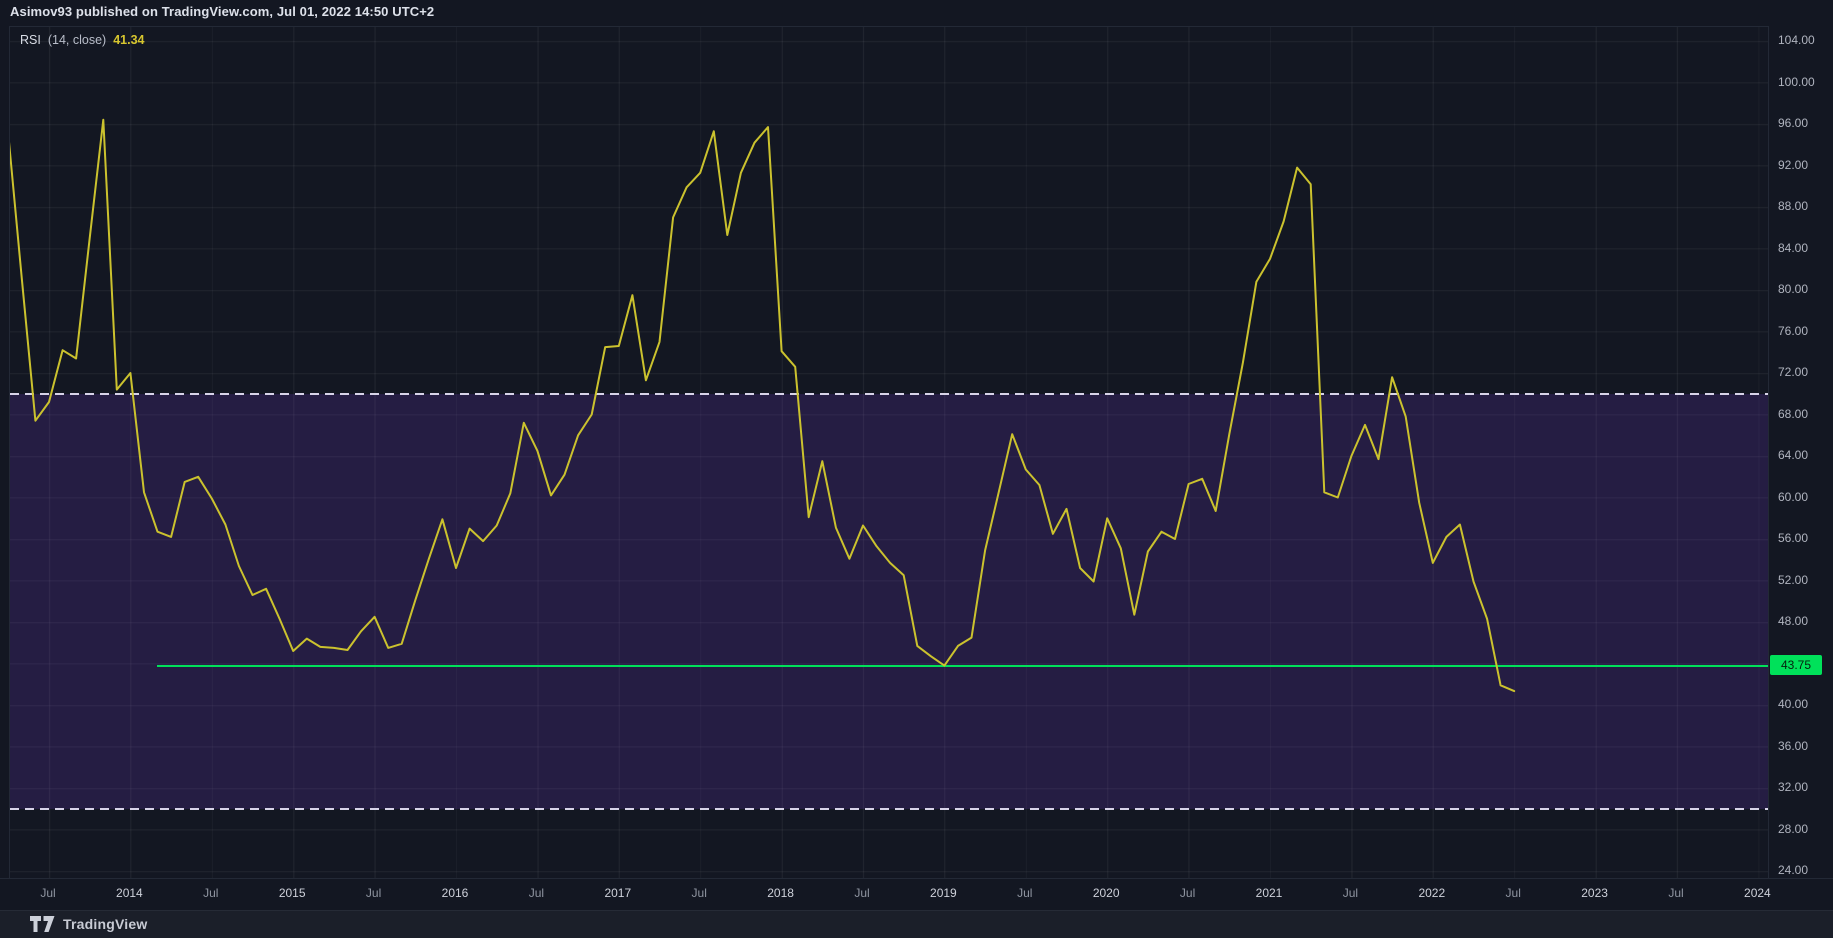 This screenshot has height=938, width=1833. Describe the element at coordinates (1793, 704) in the screenshot. I see `price-axis-label: 40.00` at that location.